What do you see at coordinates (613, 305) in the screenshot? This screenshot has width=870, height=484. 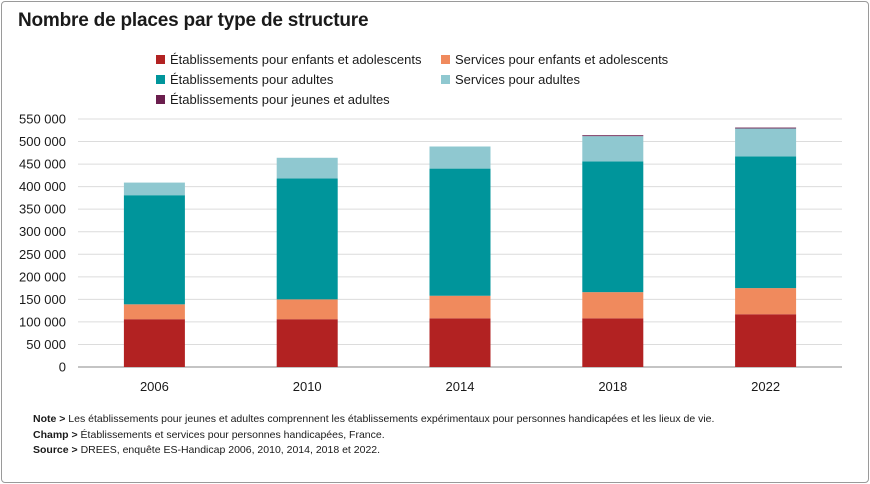 I see `bar-segment-2018-s1` at bounding box center [613, 305].